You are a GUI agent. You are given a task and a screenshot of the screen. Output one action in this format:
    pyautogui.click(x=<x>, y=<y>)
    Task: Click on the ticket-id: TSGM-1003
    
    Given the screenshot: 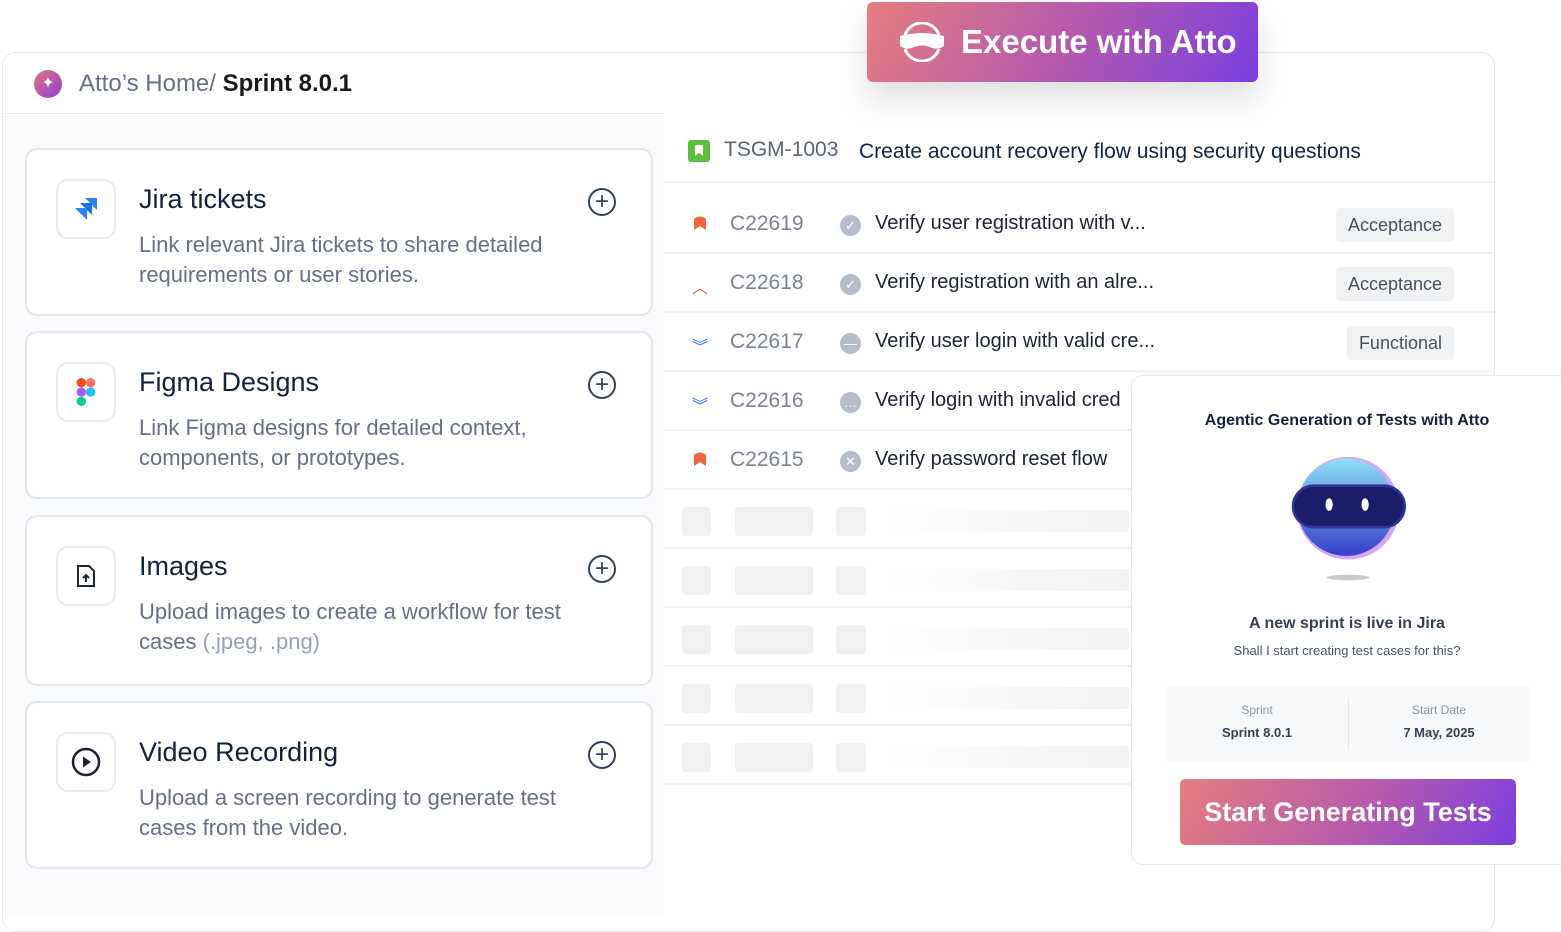 What is the action you would take?
    pyautogui.click(x=781, y=149)
    